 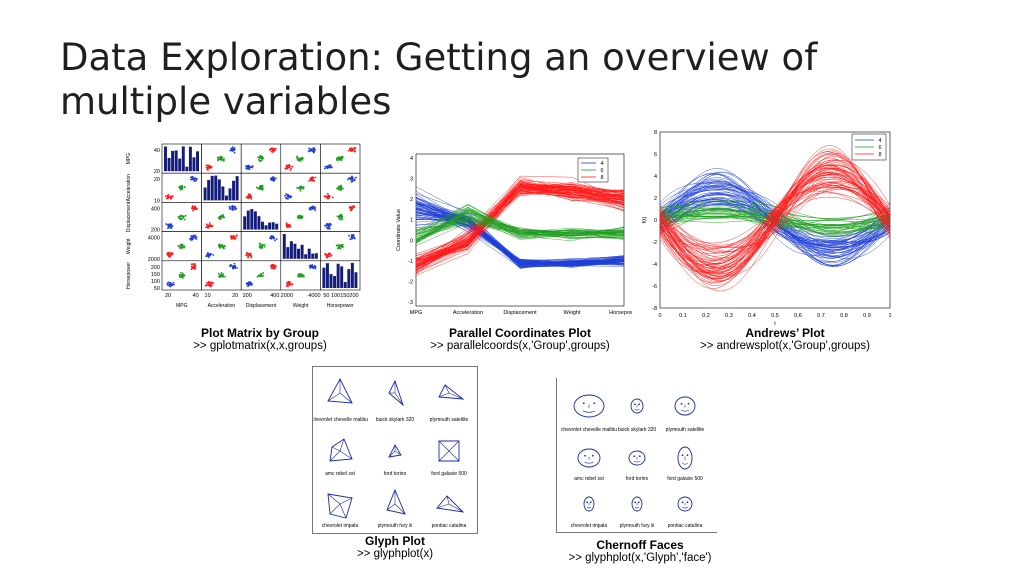 What do you see at coordinates (411, 159) in the screenshot?
I see `parallel-ytick-0: 4` at bounding box center [411, 159].